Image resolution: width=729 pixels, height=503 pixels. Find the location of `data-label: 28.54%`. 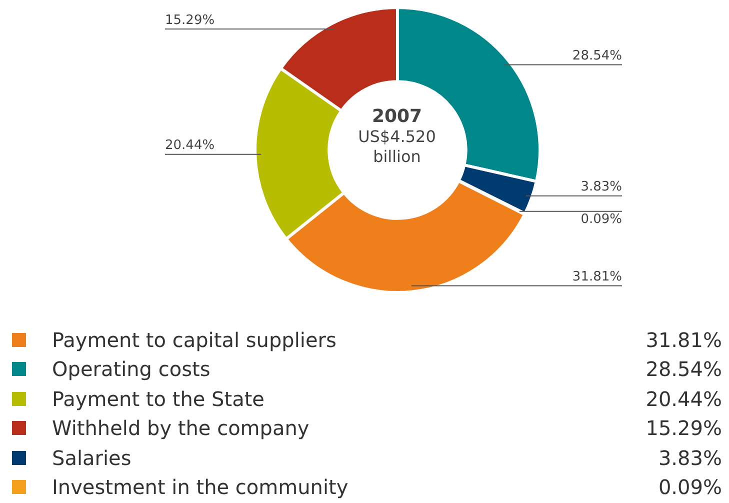

data-label: 28.54% is located at coordinates (597, 56).